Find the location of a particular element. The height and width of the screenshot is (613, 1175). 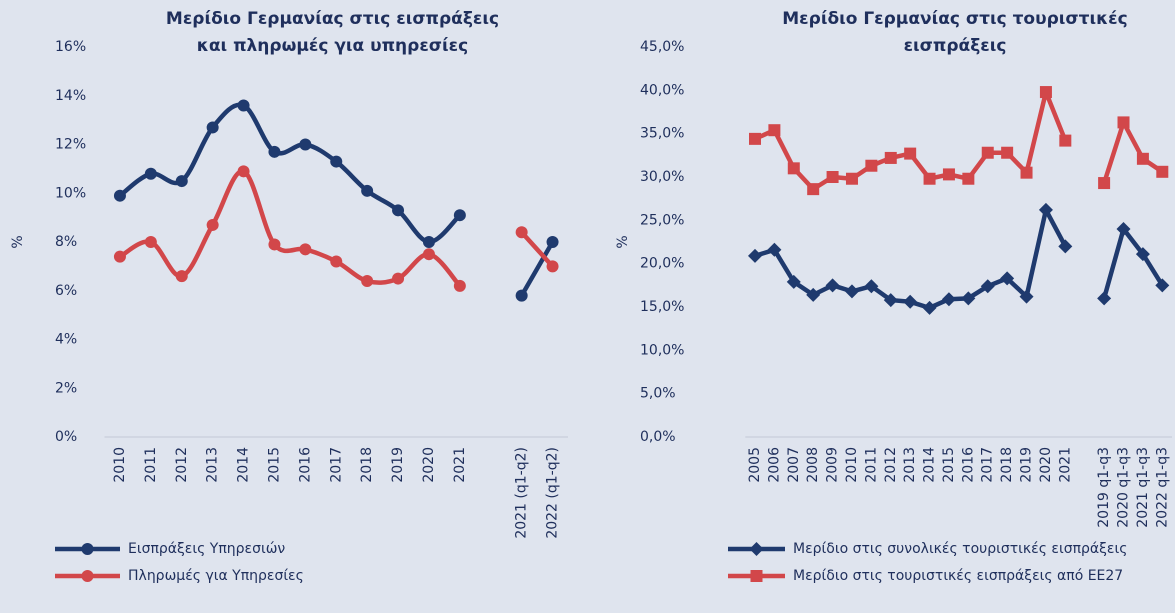

y-tick-label: 0,0% is located at coordinates (658, 437).